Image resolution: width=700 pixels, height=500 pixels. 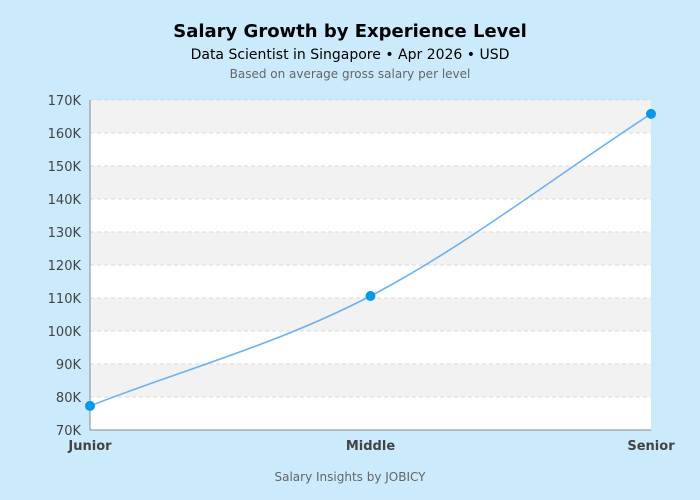 I want to click on y-tick-label: 160K, so click(x=65, y=134).